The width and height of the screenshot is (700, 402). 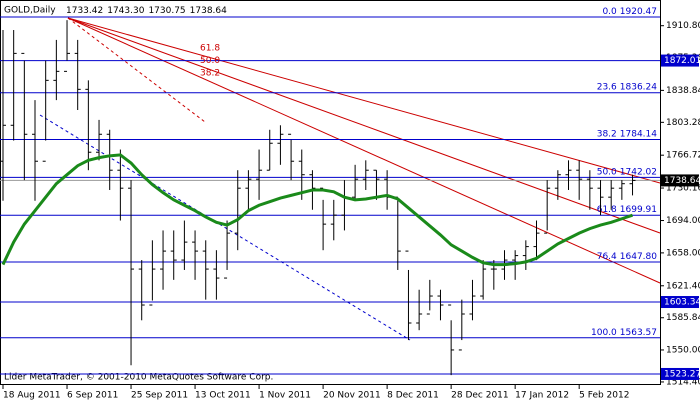 I want to click on current-price-box, so click(x=680, y=180).